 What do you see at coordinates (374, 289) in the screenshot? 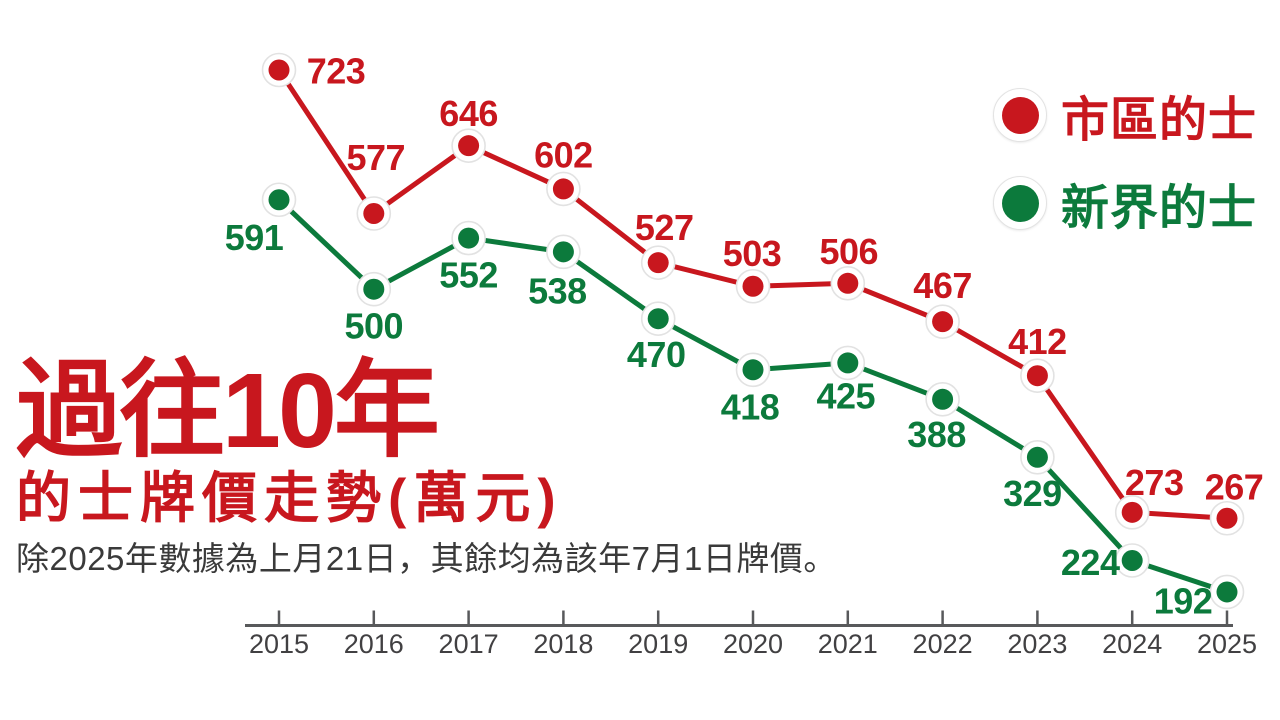
I see `data-point-nt-2016` at bounding box center [374, 289].